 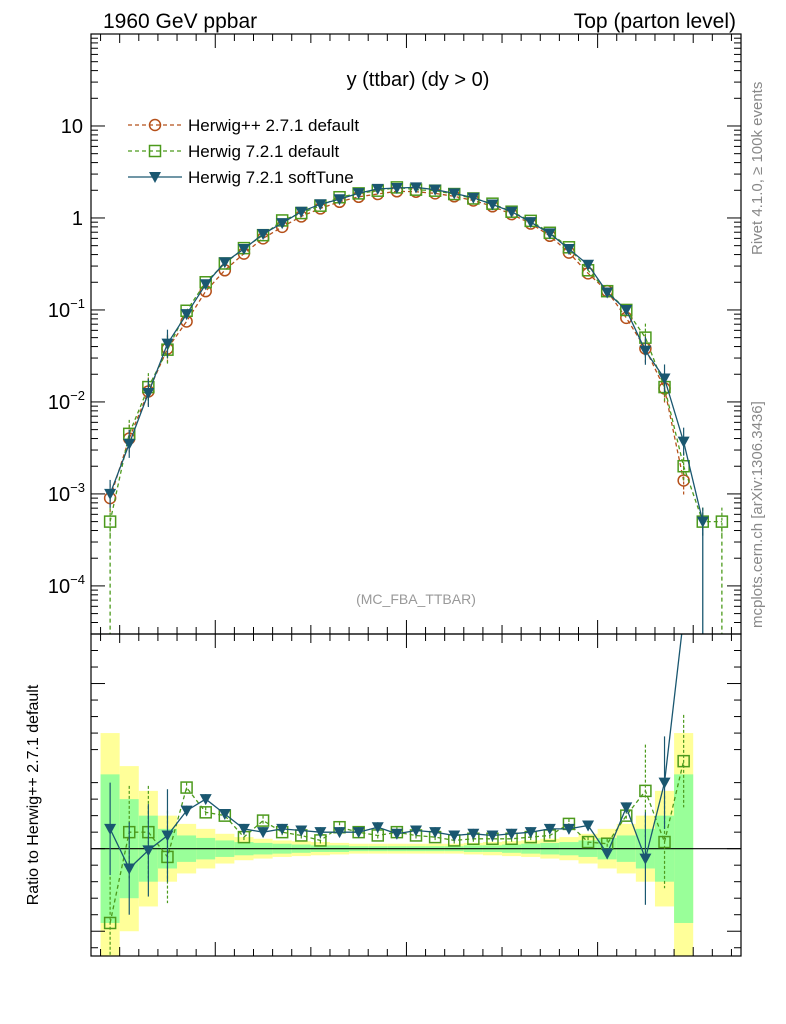 I want to click on ratio-y-axis-label: Ratio to Herwig++ 2.7.1 default, so click(x=33, y=794).